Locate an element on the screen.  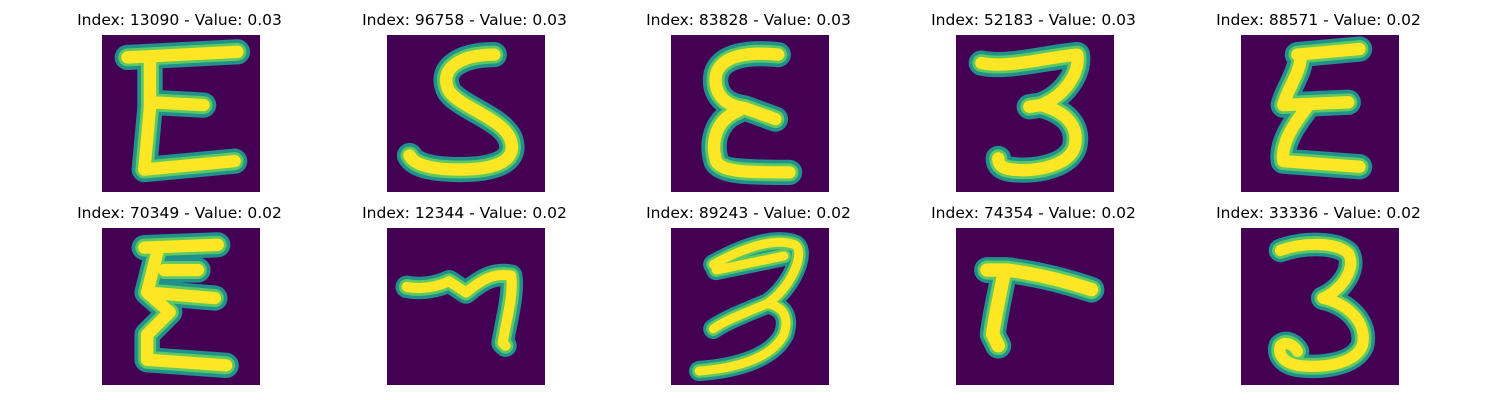
sample-panel-4: Index: 52183 - Value: 0.03 is located at coordinates (1033, 95).